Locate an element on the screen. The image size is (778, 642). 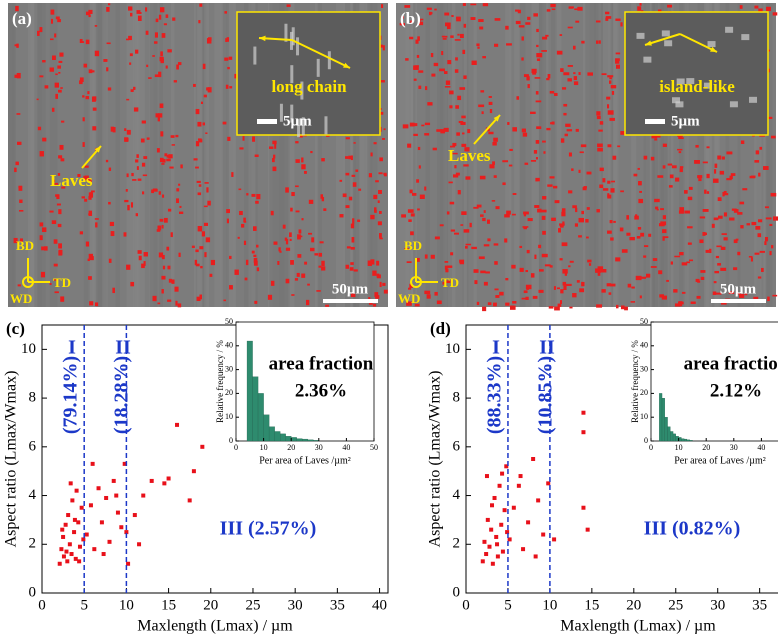
inset-y-tick-label: 40 is located at coordinates (229, 345).